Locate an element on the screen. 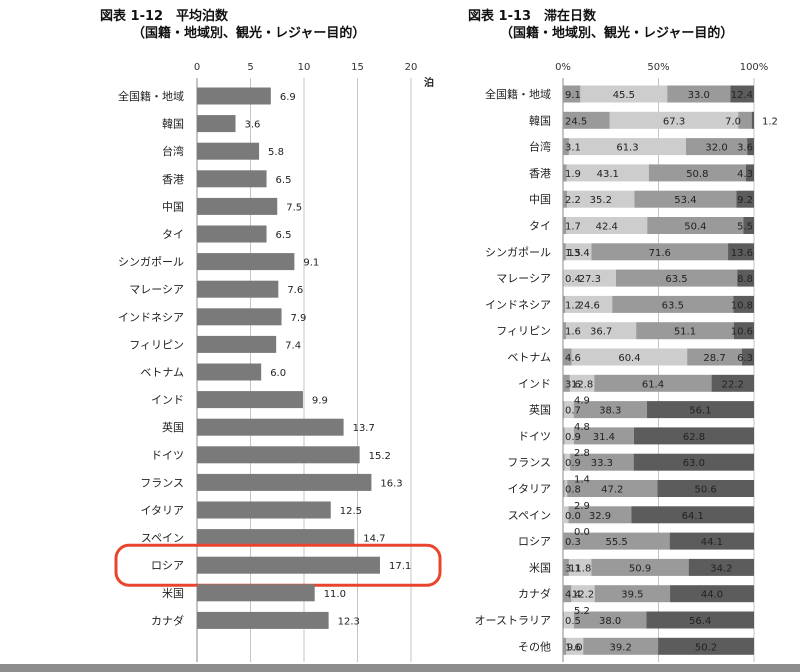 The width and height of the screenshot is (800, 672). chart-2-category-label: 英国 is located at coordinates (540, 410).